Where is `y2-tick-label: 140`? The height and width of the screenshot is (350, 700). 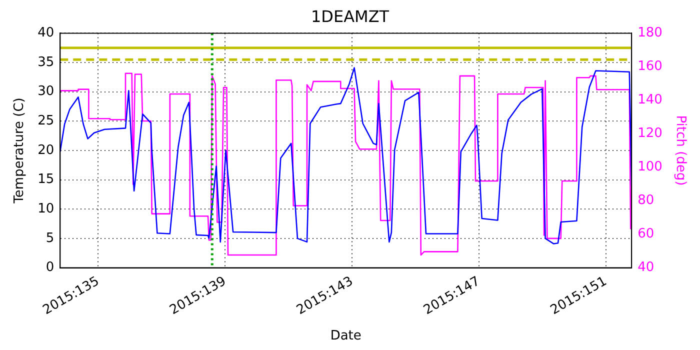 y2-tick-label: 140 is located at coordinates (650, 100).